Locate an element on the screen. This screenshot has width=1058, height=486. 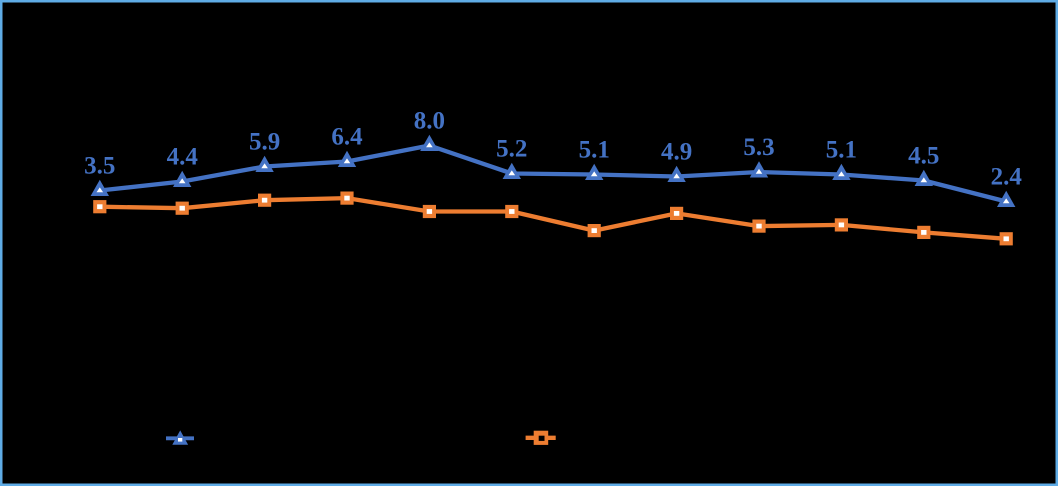
svg-text: 5.9 is located at coordinates (264, 142).